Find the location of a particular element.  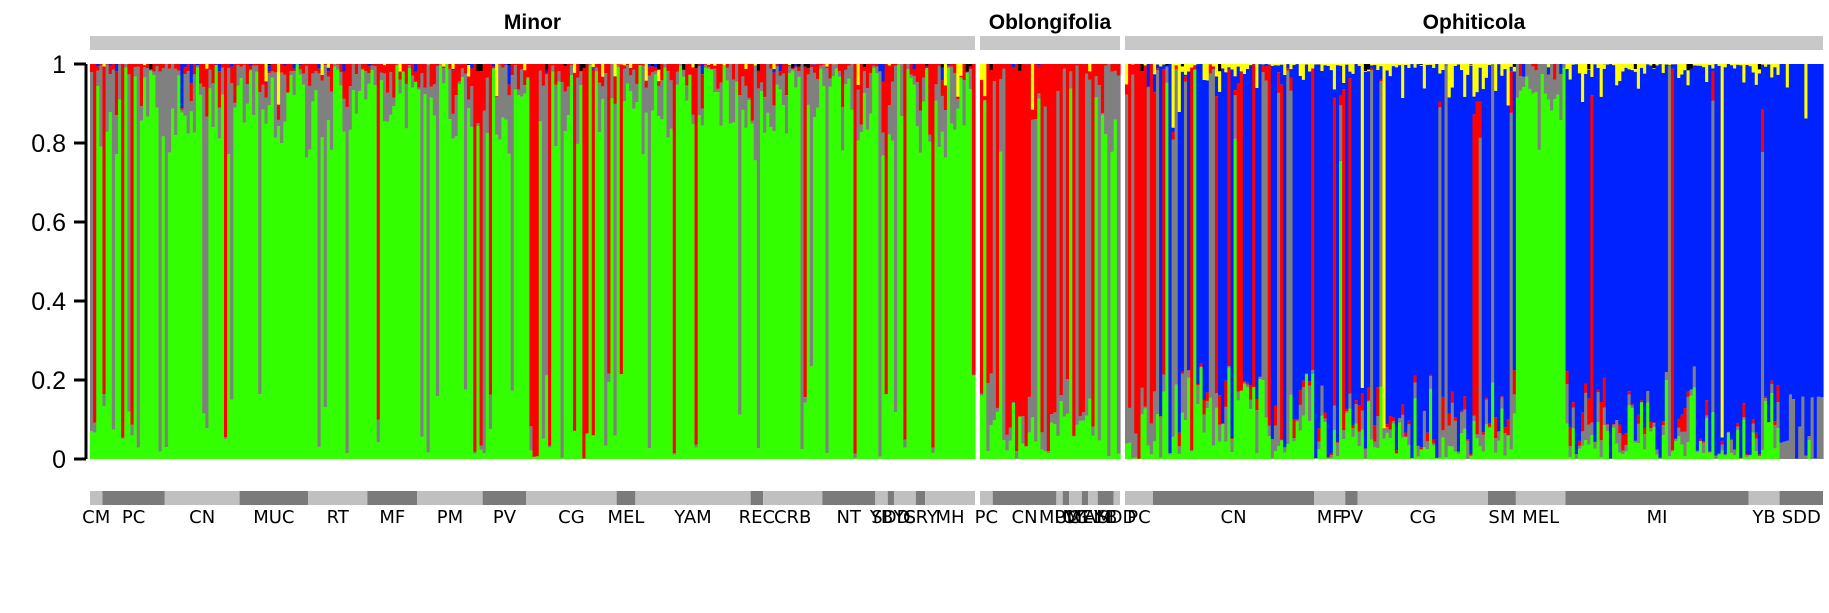

population-label: PC is located at coordinates (1138, 517).